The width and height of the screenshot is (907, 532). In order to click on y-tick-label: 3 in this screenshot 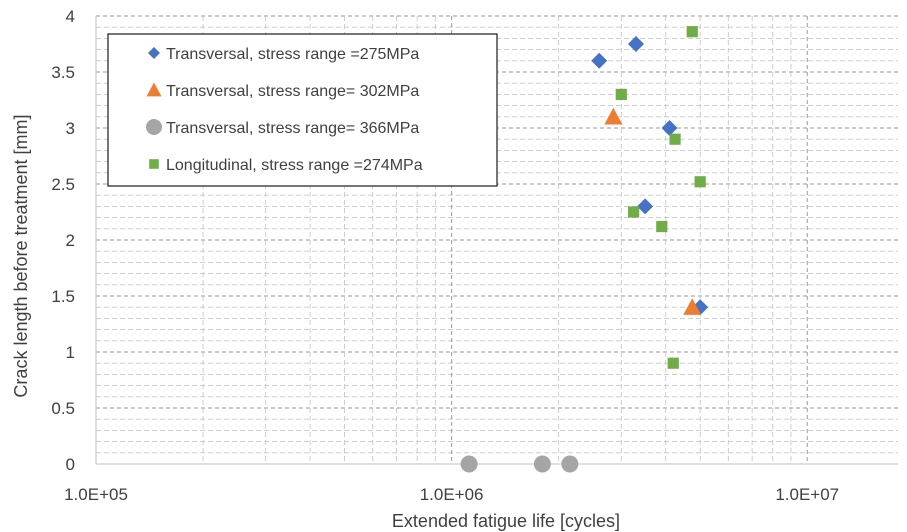, I will do `click(70, 128)`.